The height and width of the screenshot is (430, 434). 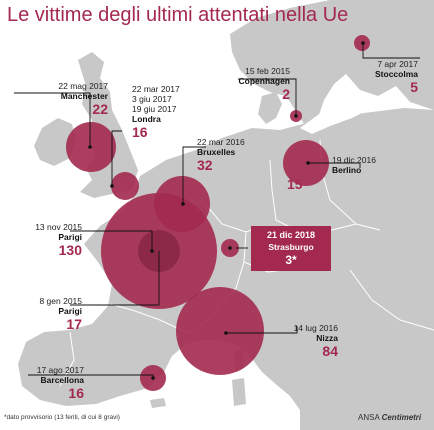 I want to click on victims-parigi-charlie: 17, so click(x=74, y=324).